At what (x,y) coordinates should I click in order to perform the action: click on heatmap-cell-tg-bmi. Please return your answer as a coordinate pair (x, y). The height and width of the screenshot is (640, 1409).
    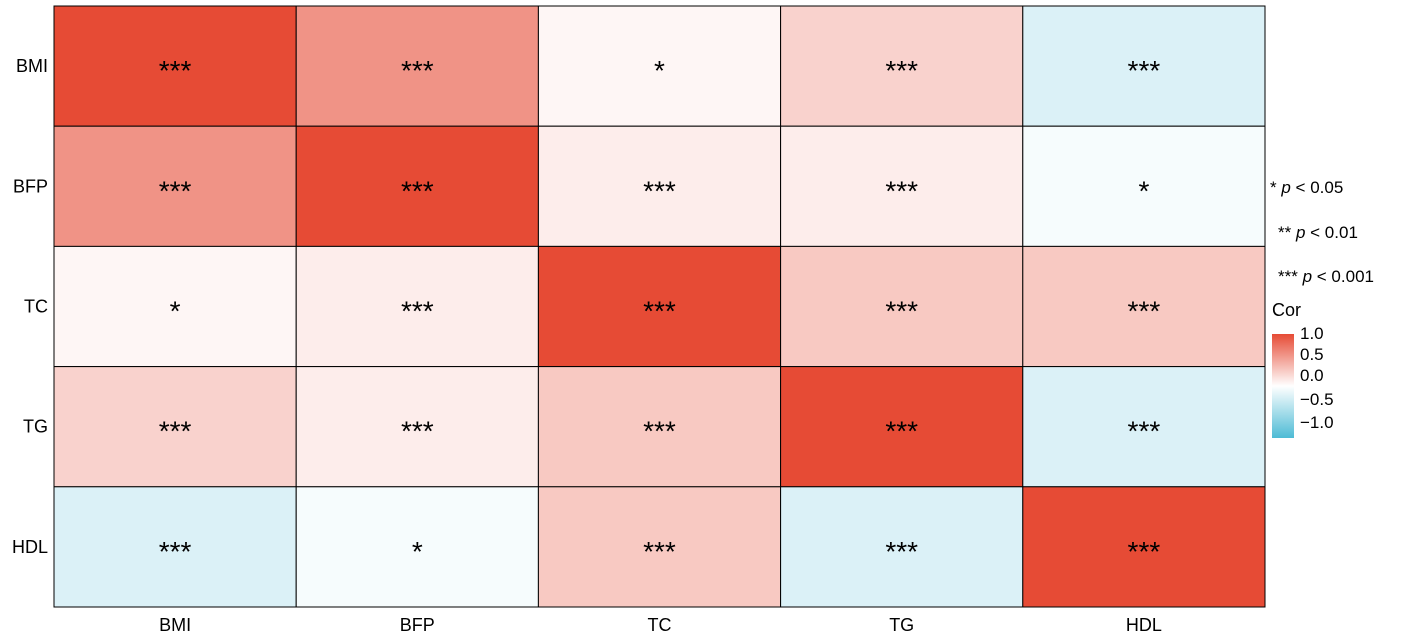
    Looking at the image, I should click on (175, 427).